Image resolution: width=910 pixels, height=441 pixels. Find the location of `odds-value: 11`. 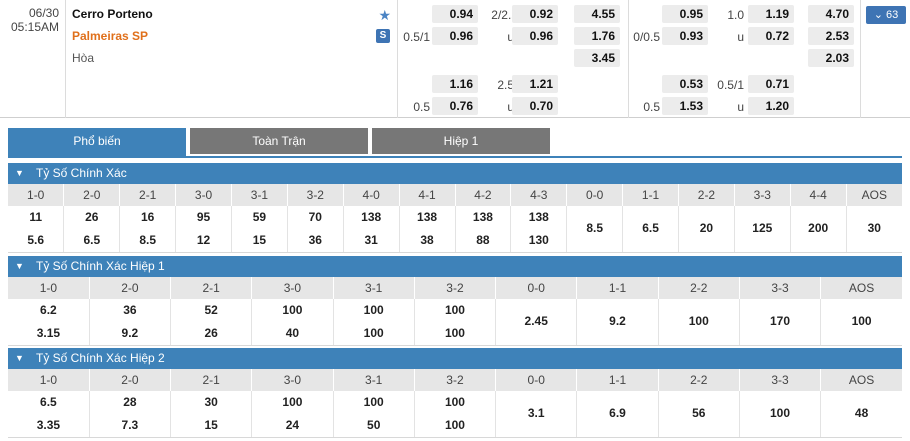

odds-value: 11 is located at coordinates (36, 217).